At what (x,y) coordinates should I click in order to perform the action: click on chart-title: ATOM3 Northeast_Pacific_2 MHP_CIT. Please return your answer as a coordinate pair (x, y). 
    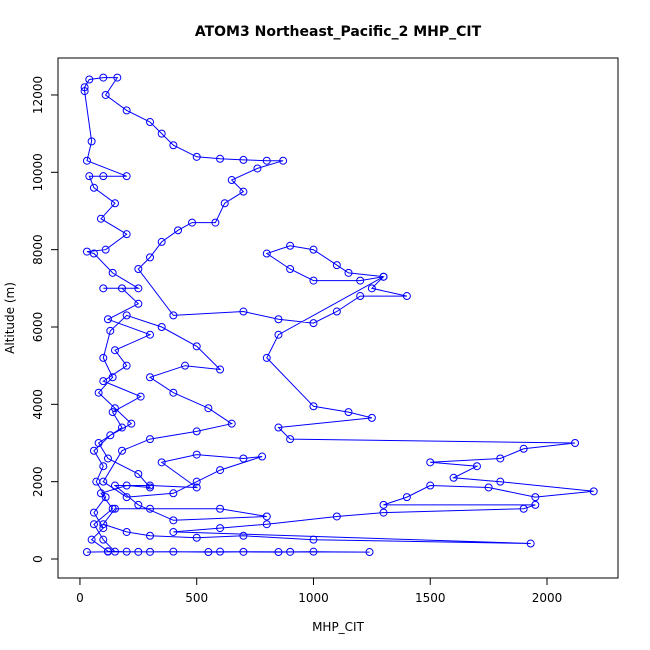
    Looking at the image, I should click on (338, 32).